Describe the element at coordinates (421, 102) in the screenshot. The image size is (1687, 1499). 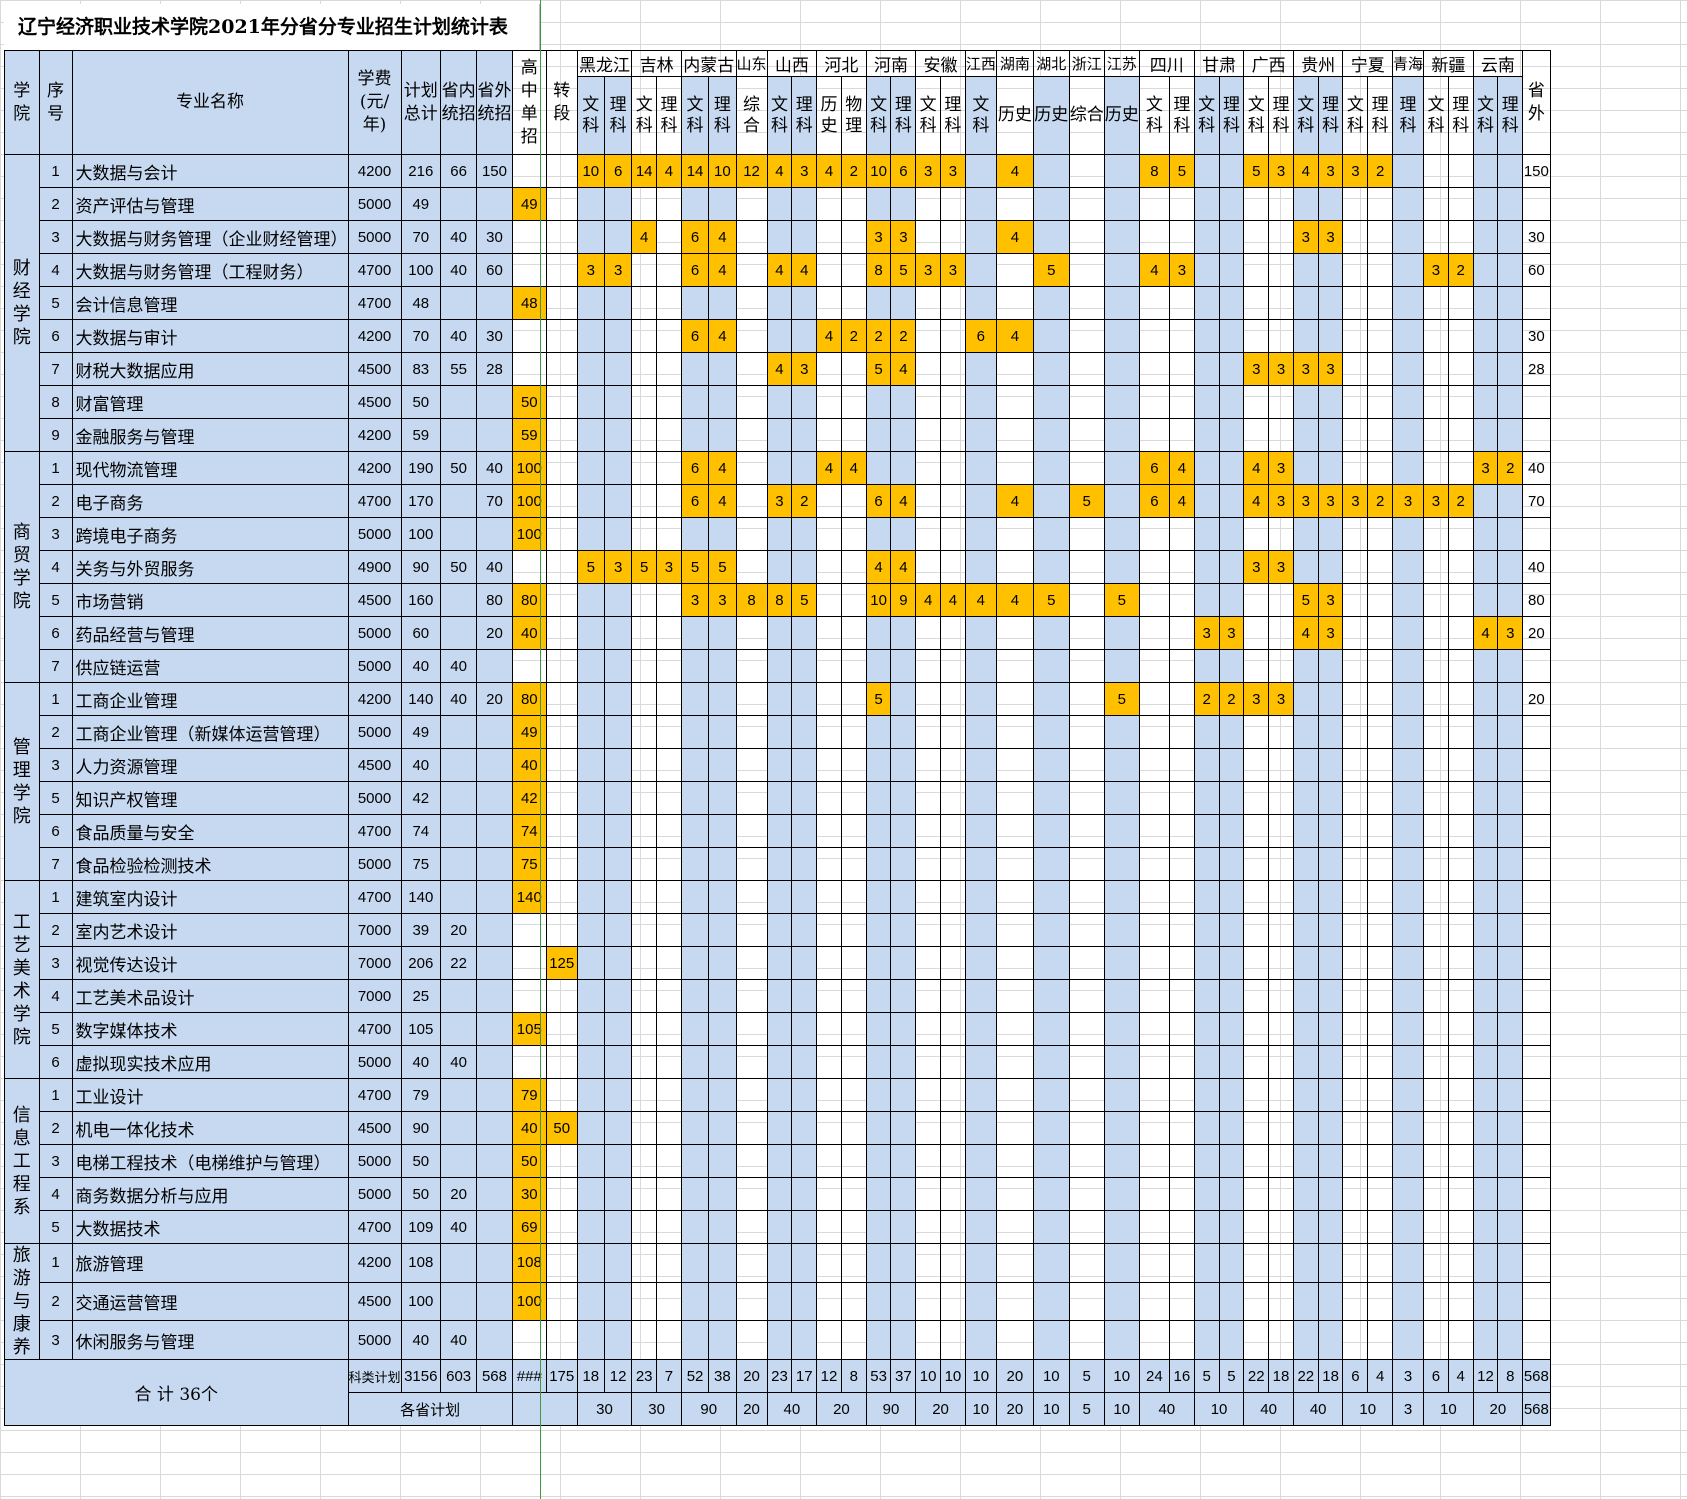
I see `header-plan-total: 计划总计` at that location.